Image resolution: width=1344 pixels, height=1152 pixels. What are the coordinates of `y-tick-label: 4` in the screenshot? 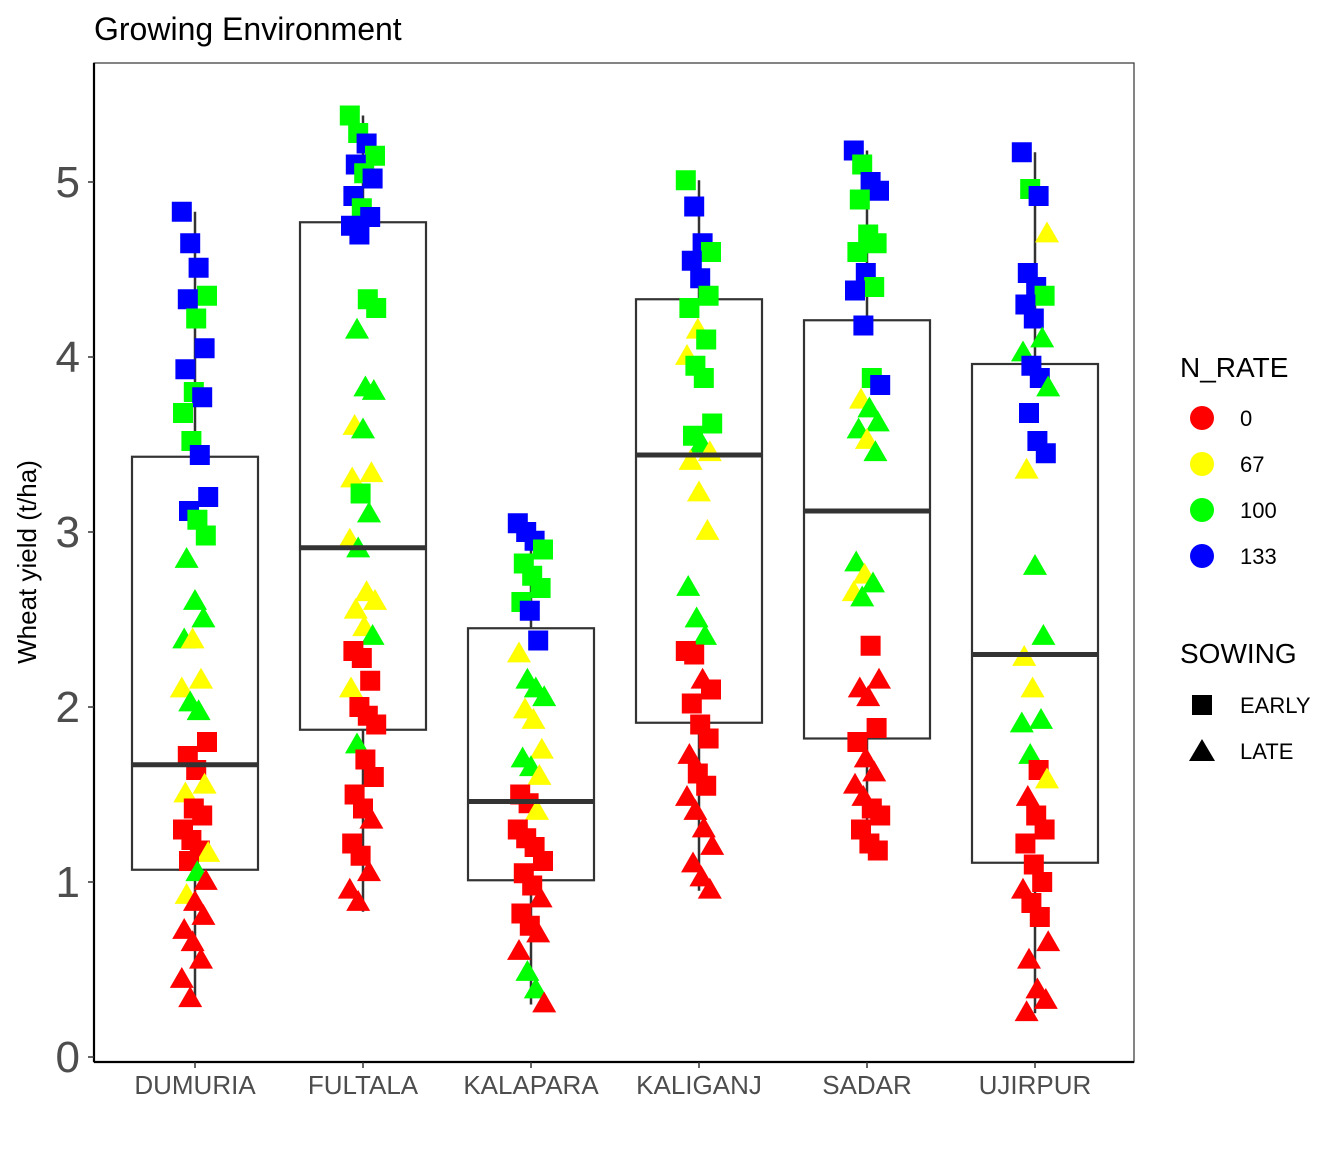 It's located at (68, 357).